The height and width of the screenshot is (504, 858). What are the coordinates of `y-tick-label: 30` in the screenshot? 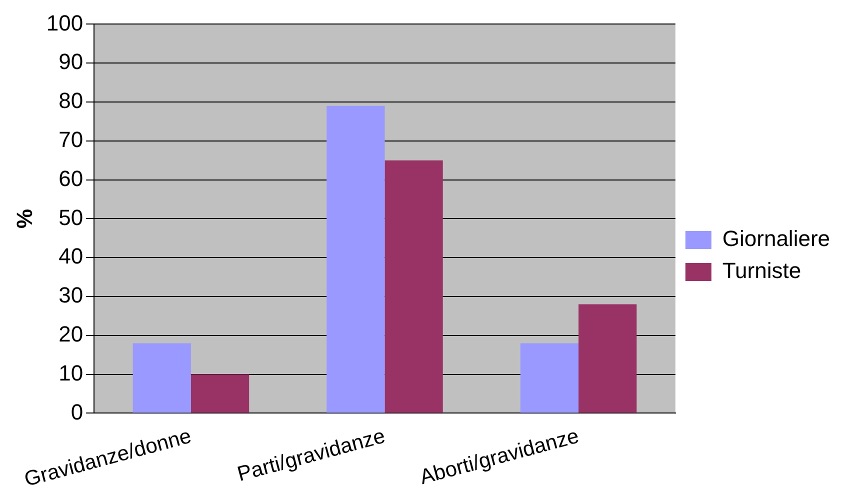 It's located at (71, 295).